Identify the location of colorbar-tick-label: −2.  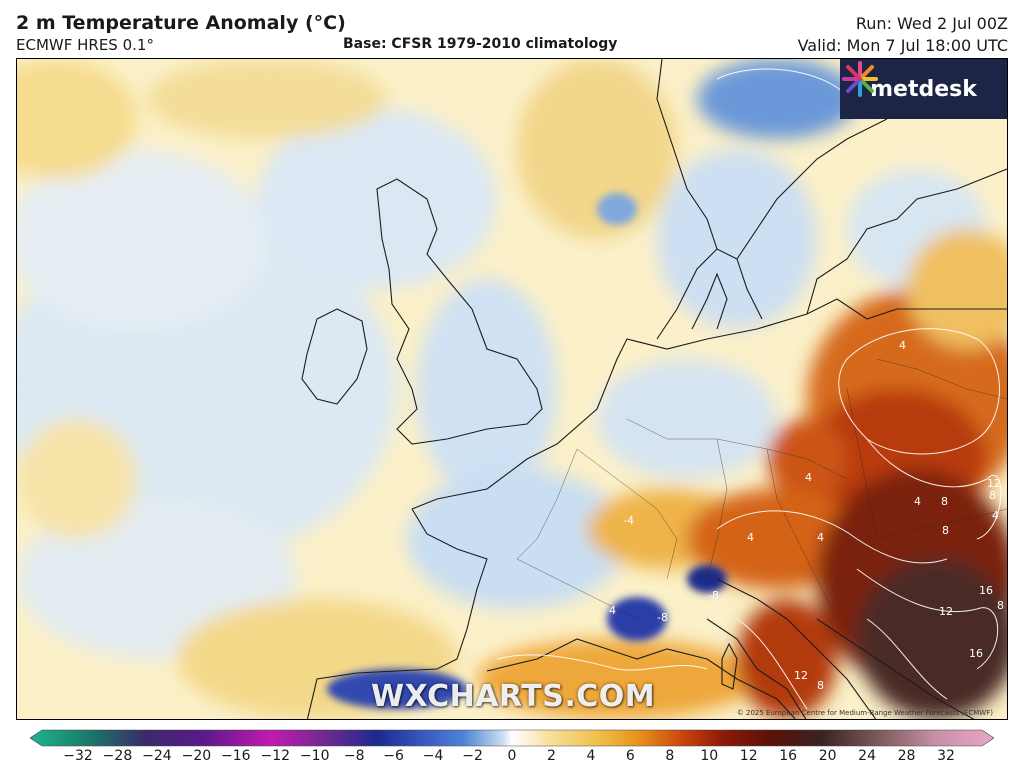
(472, 756).